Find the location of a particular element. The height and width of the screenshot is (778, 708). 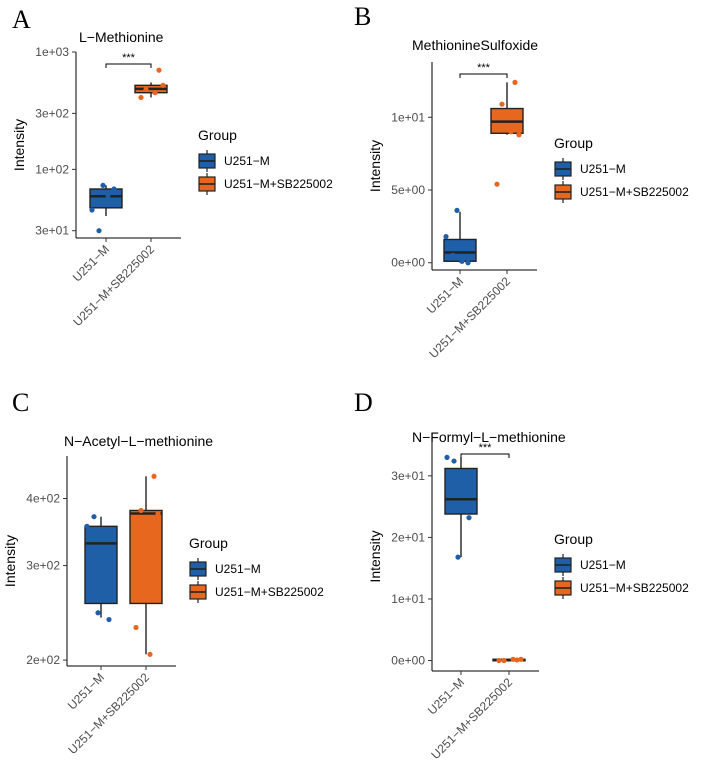

box-U251-M+SB225002 is located at coordinates (146, 557).